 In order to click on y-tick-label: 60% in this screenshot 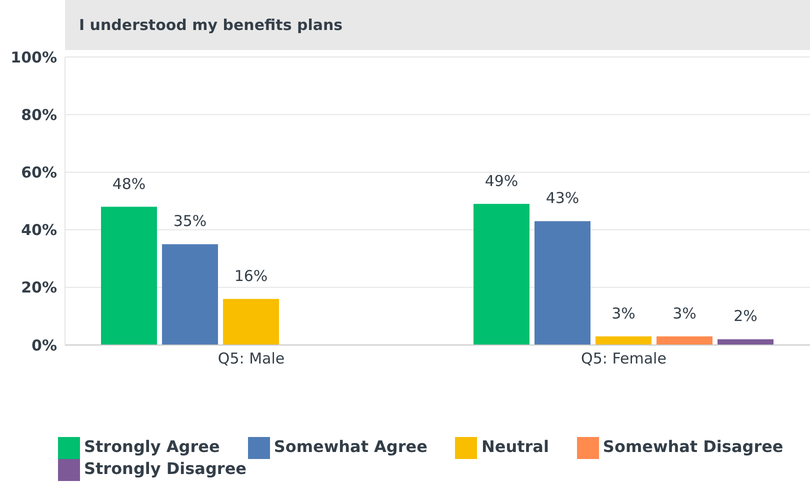, I will do `click(39, 173)`.